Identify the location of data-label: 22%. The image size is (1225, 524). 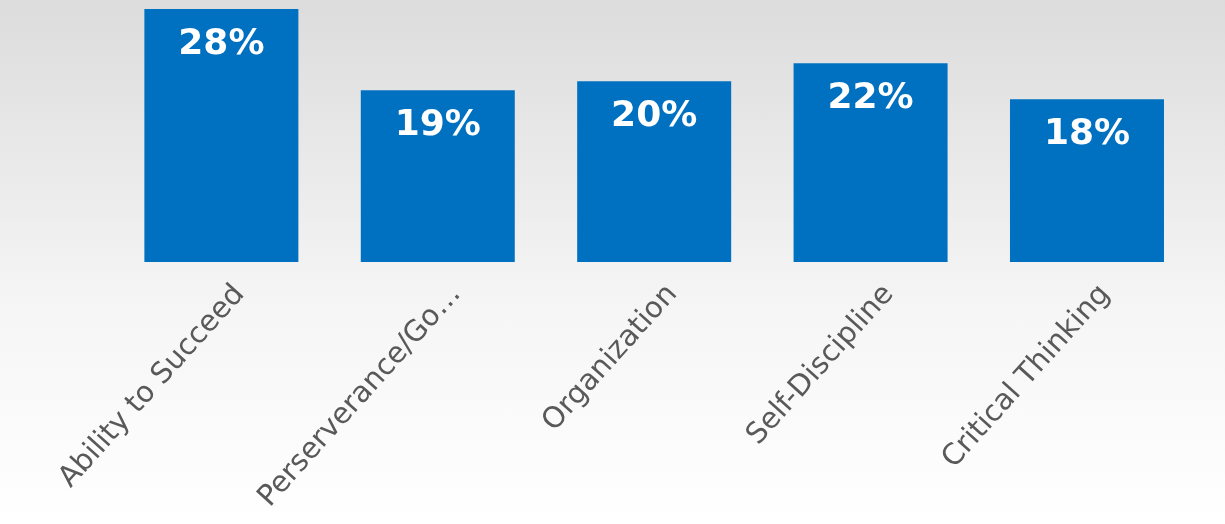
(870, 95).